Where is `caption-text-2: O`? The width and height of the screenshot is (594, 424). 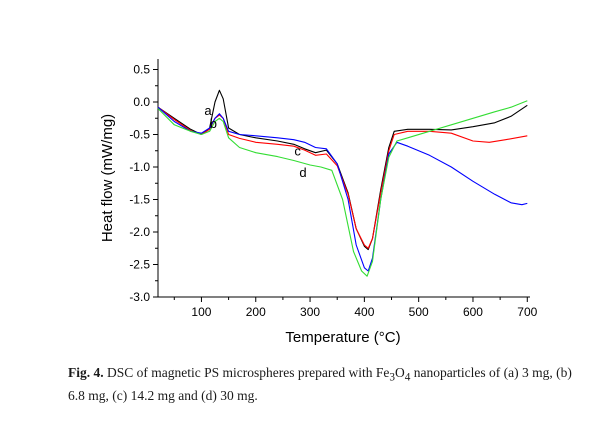
caption-text-2: O is located at coordinates (399, 372).